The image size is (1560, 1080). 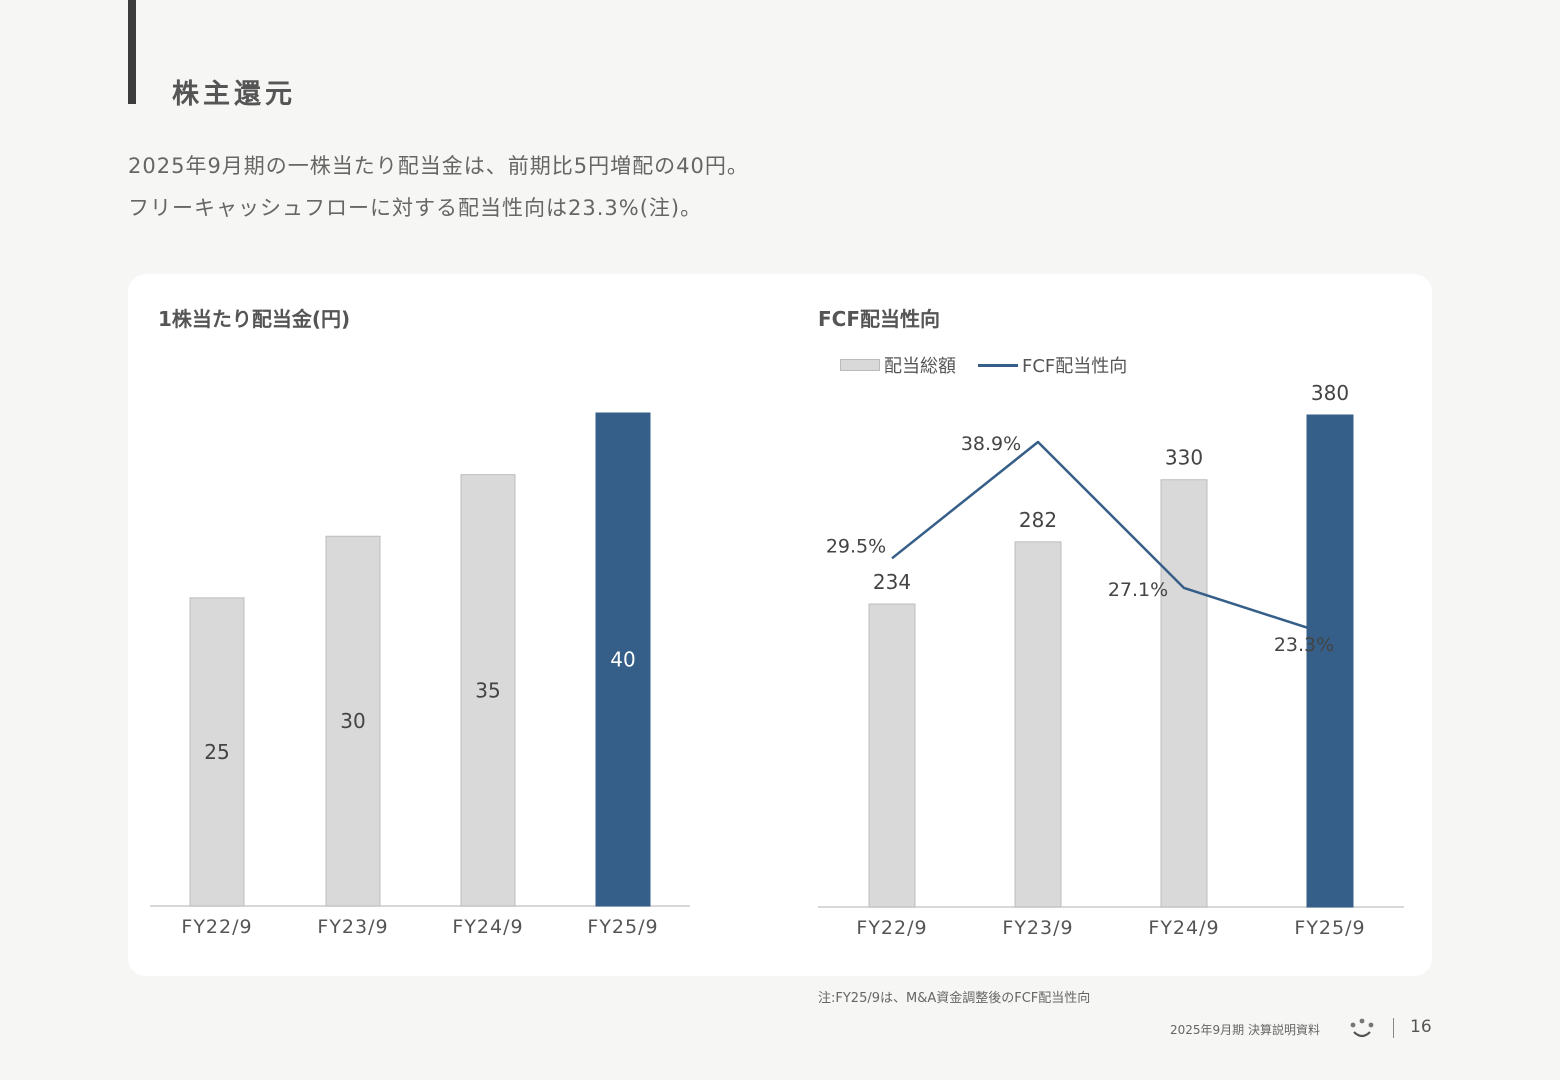 What do you see at coordinates (892, 582) in the screenshot?
I see `chart2-bar-data-label: 234` at bounding box center [892, 582].